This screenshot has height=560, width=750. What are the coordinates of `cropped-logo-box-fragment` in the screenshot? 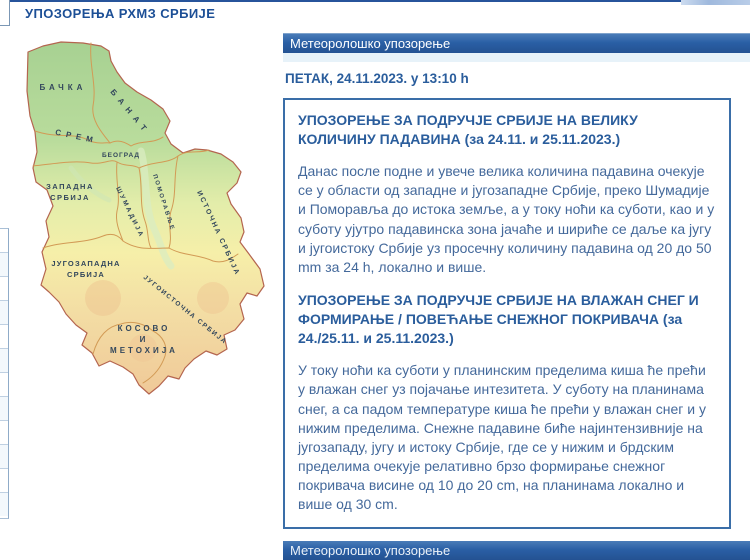 It's located at (5, 13).